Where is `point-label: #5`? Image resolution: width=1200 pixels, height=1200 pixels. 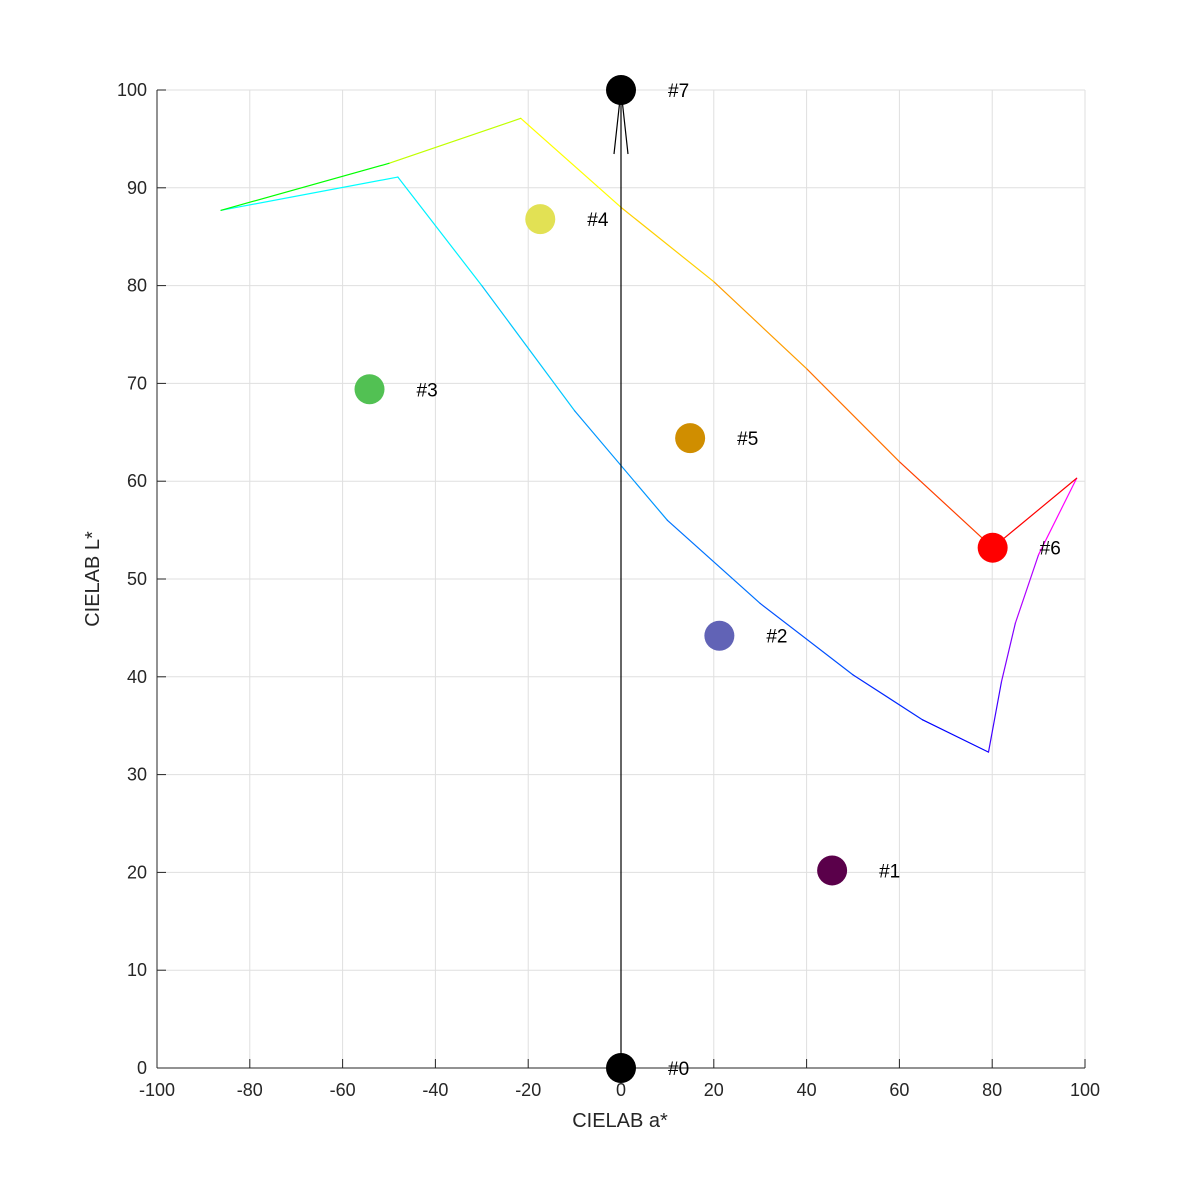 point-label: #5 is located at coordinates (747, 439).